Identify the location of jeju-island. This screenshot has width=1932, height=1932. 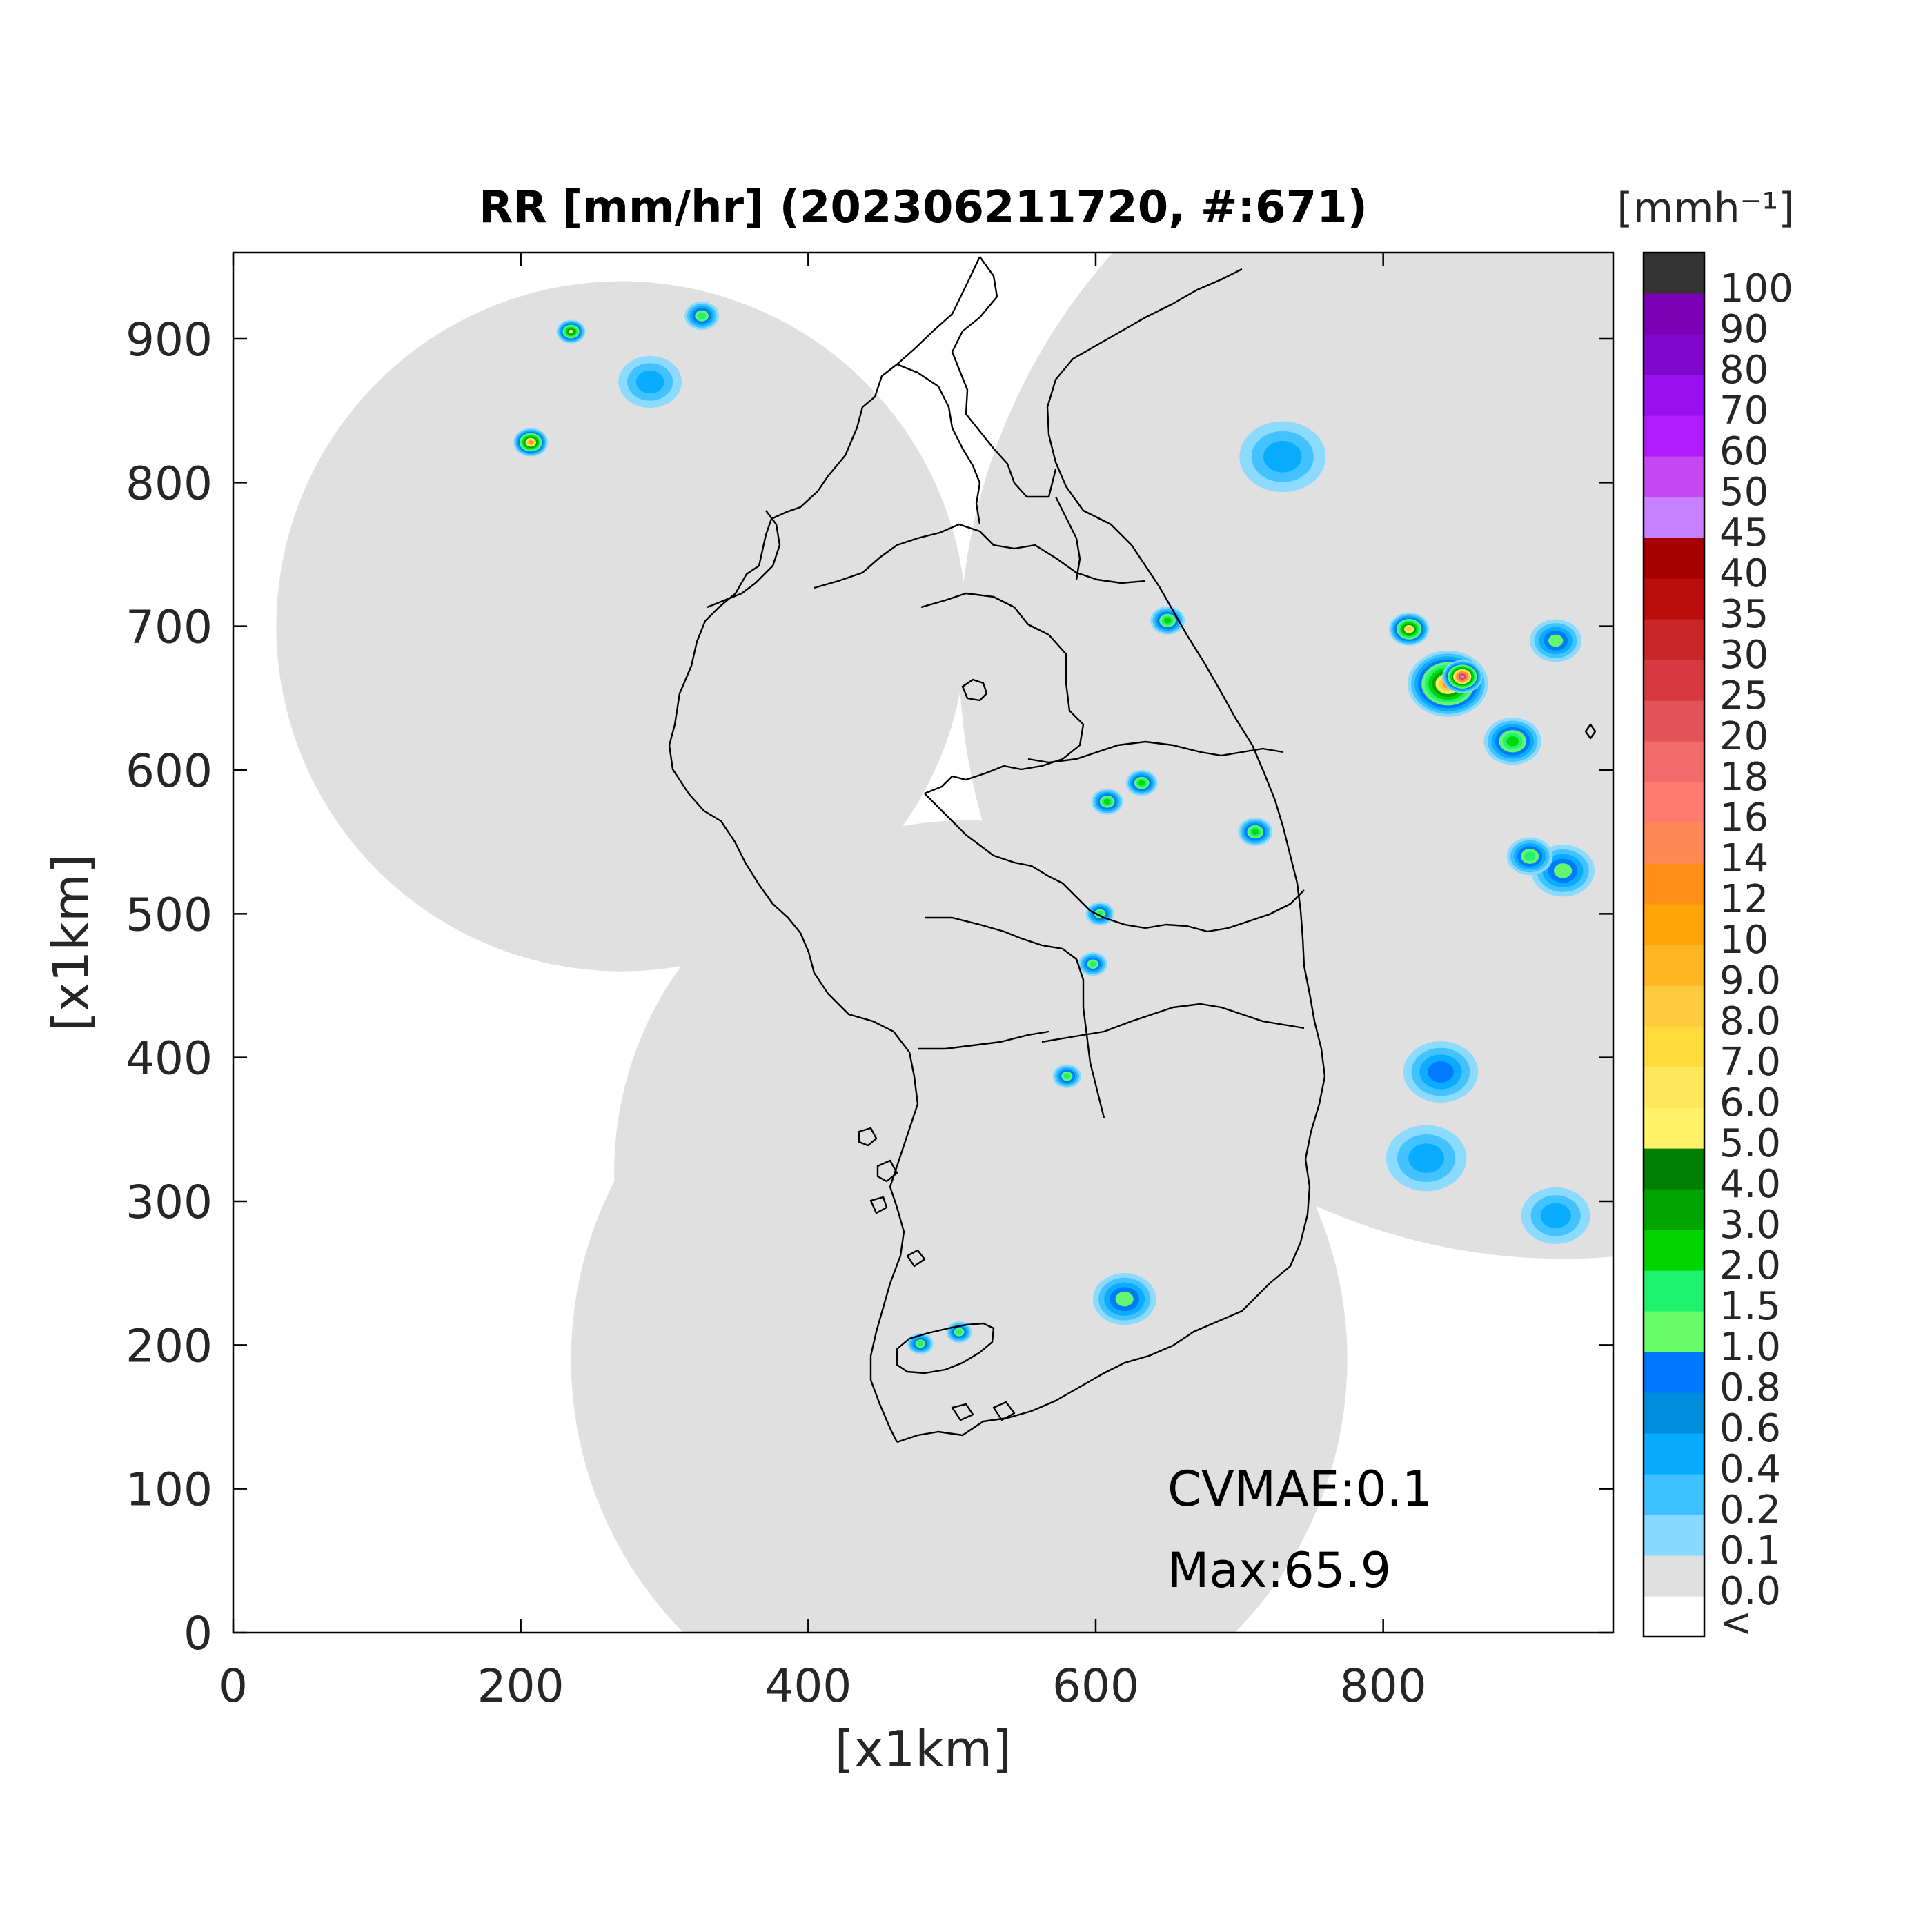
(945, 1348).